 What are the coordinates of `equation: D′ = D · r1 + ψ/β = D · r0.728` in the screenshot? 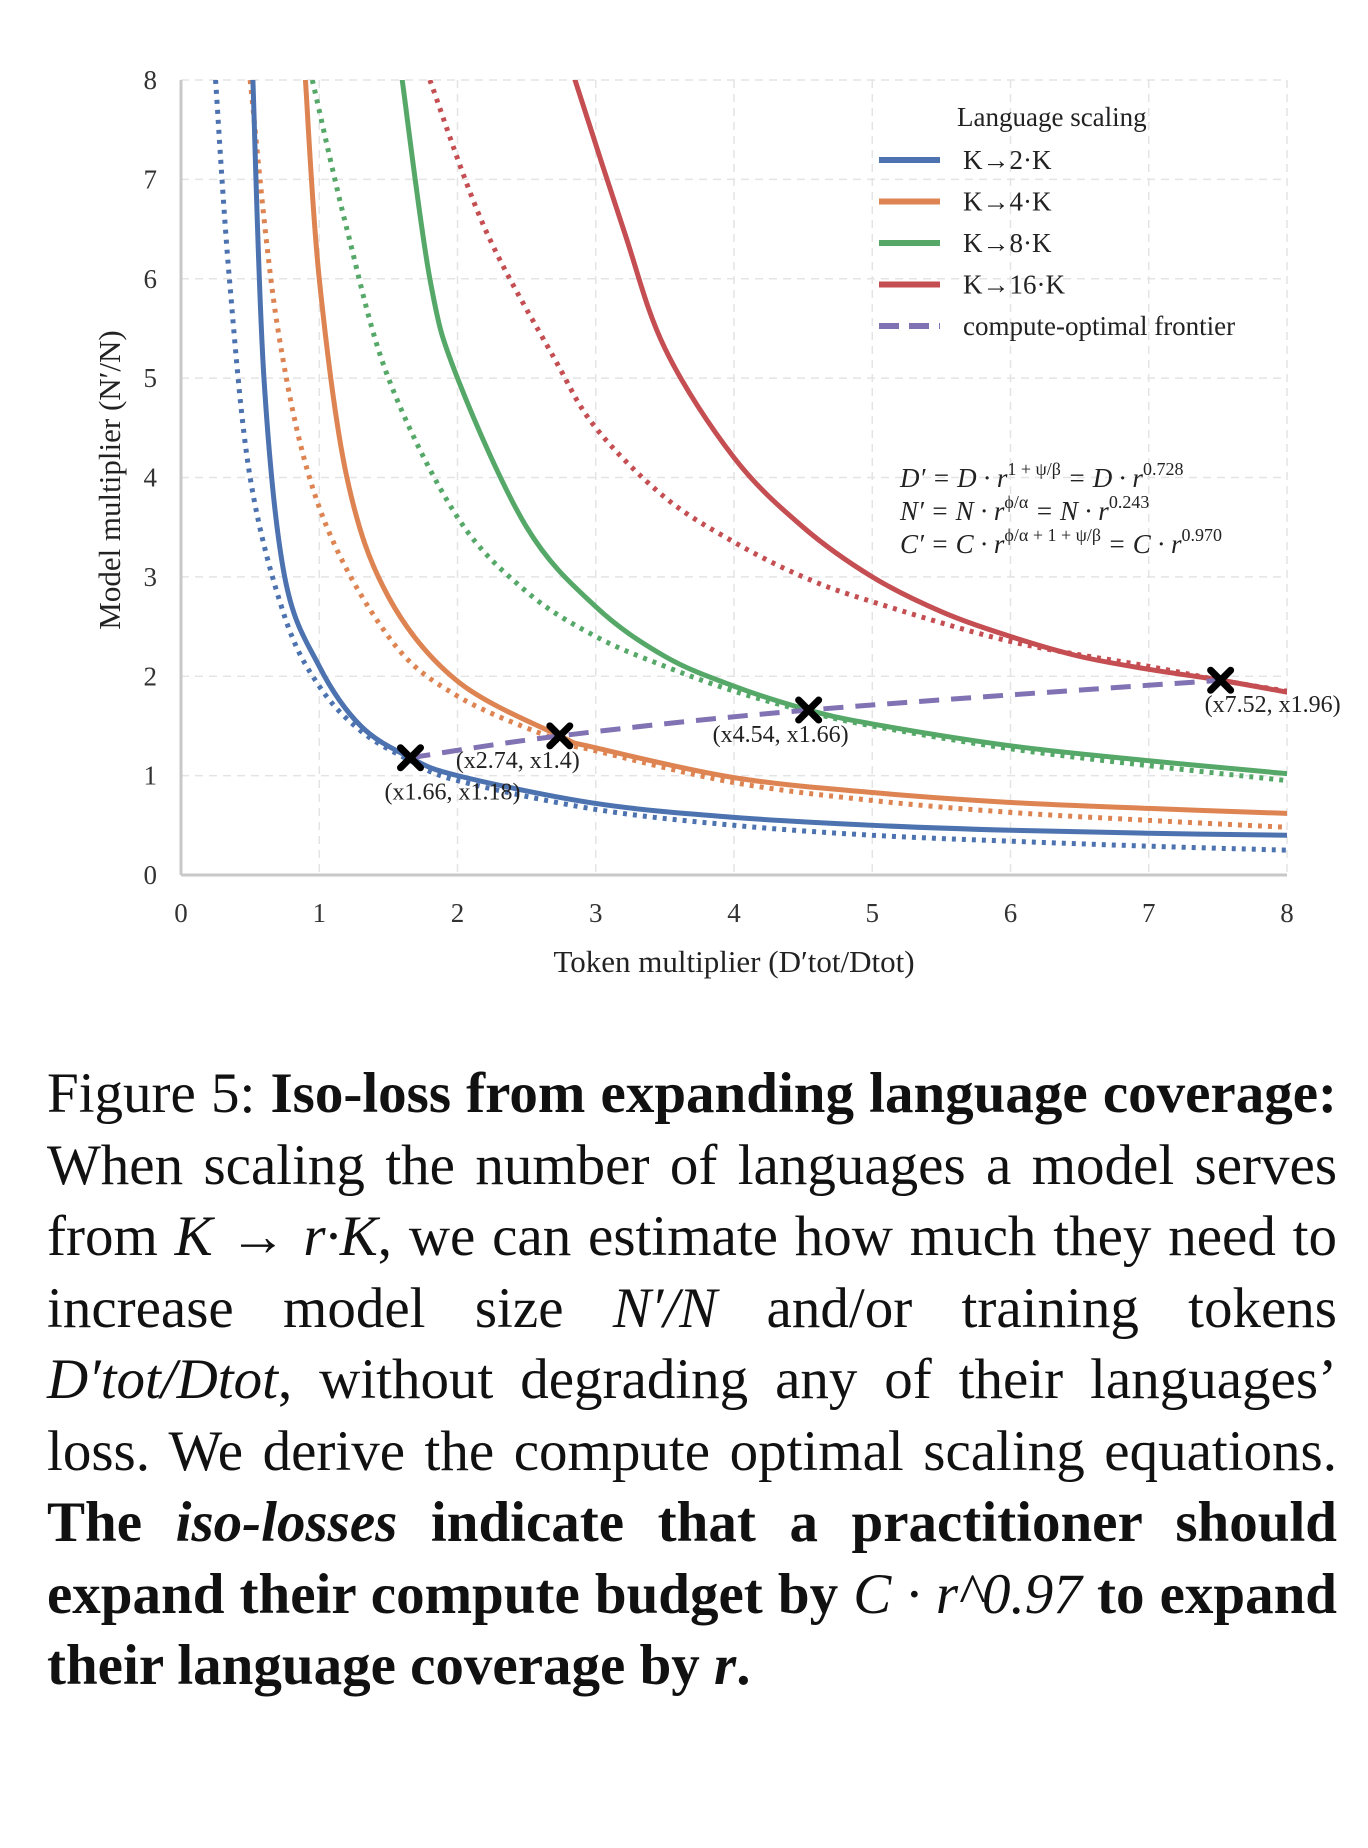 It's located at (1041, 476).